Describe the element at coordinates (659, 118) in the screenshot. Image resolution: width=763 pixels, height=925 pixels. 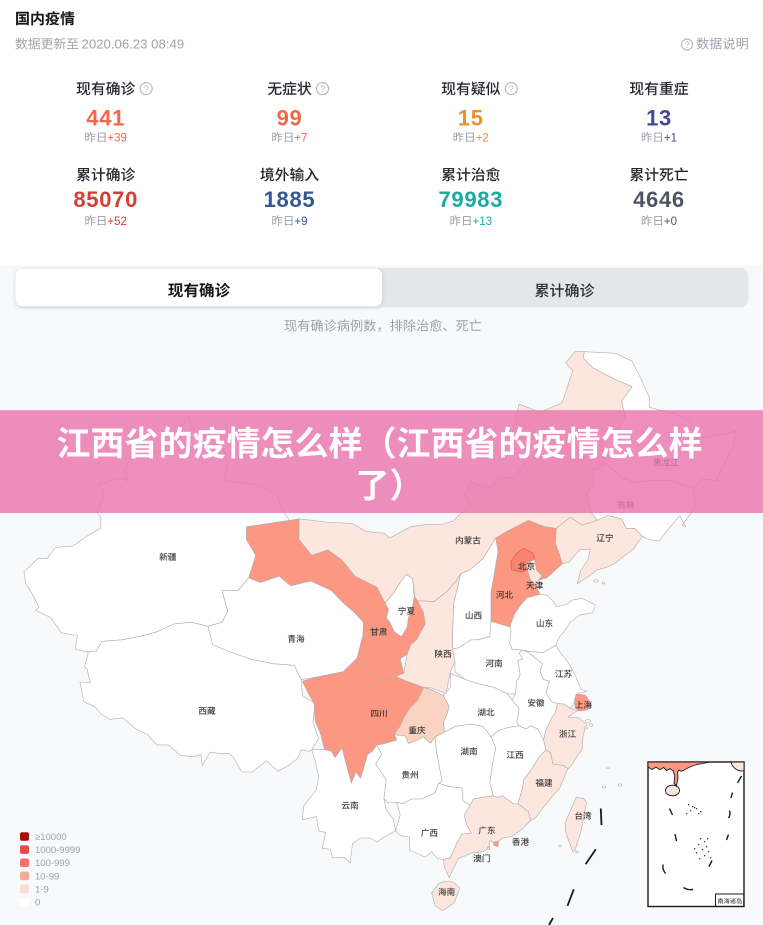
I see `svg-text: 13` at that location.